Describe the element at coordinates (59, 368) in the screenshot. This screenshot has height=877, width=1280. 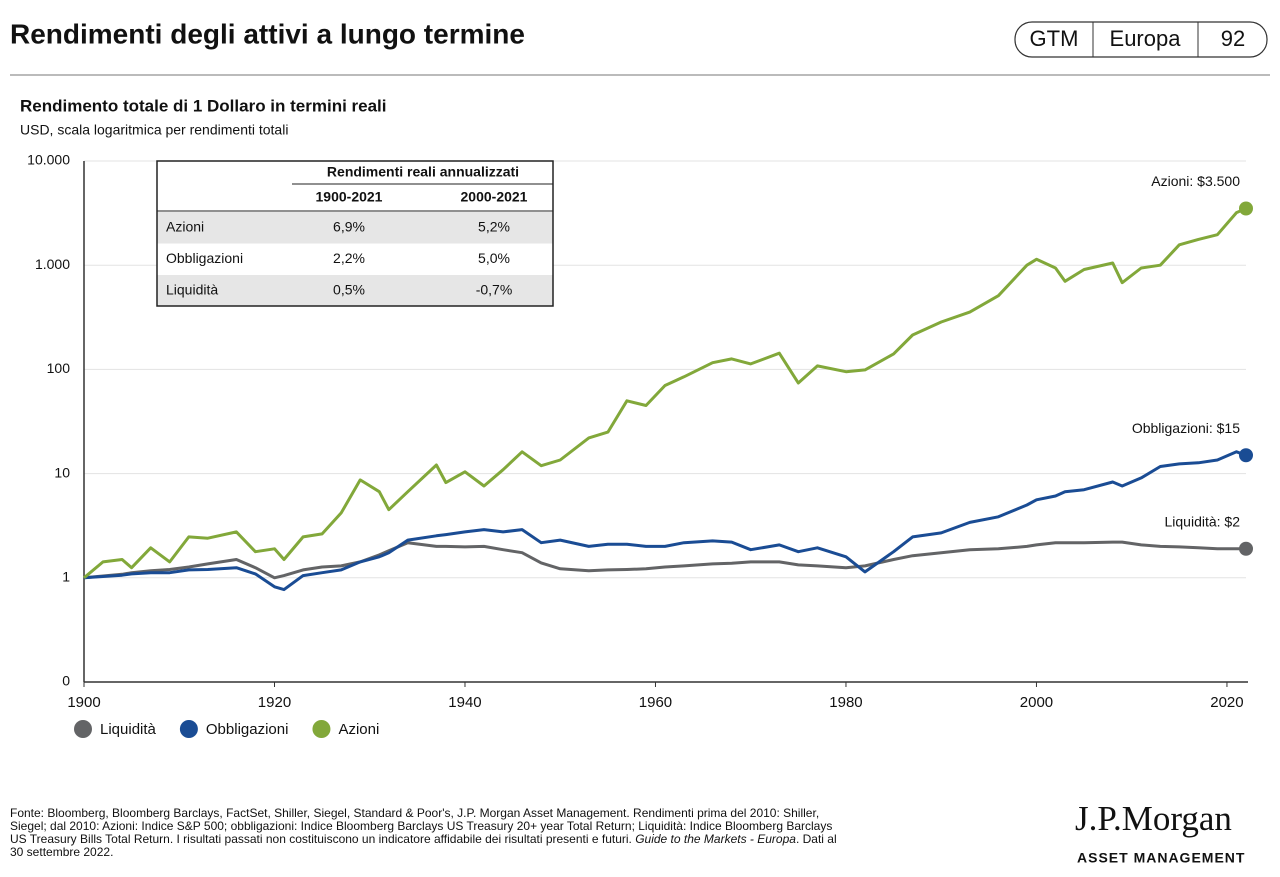
I see `y-tick-label: 100` at that location.